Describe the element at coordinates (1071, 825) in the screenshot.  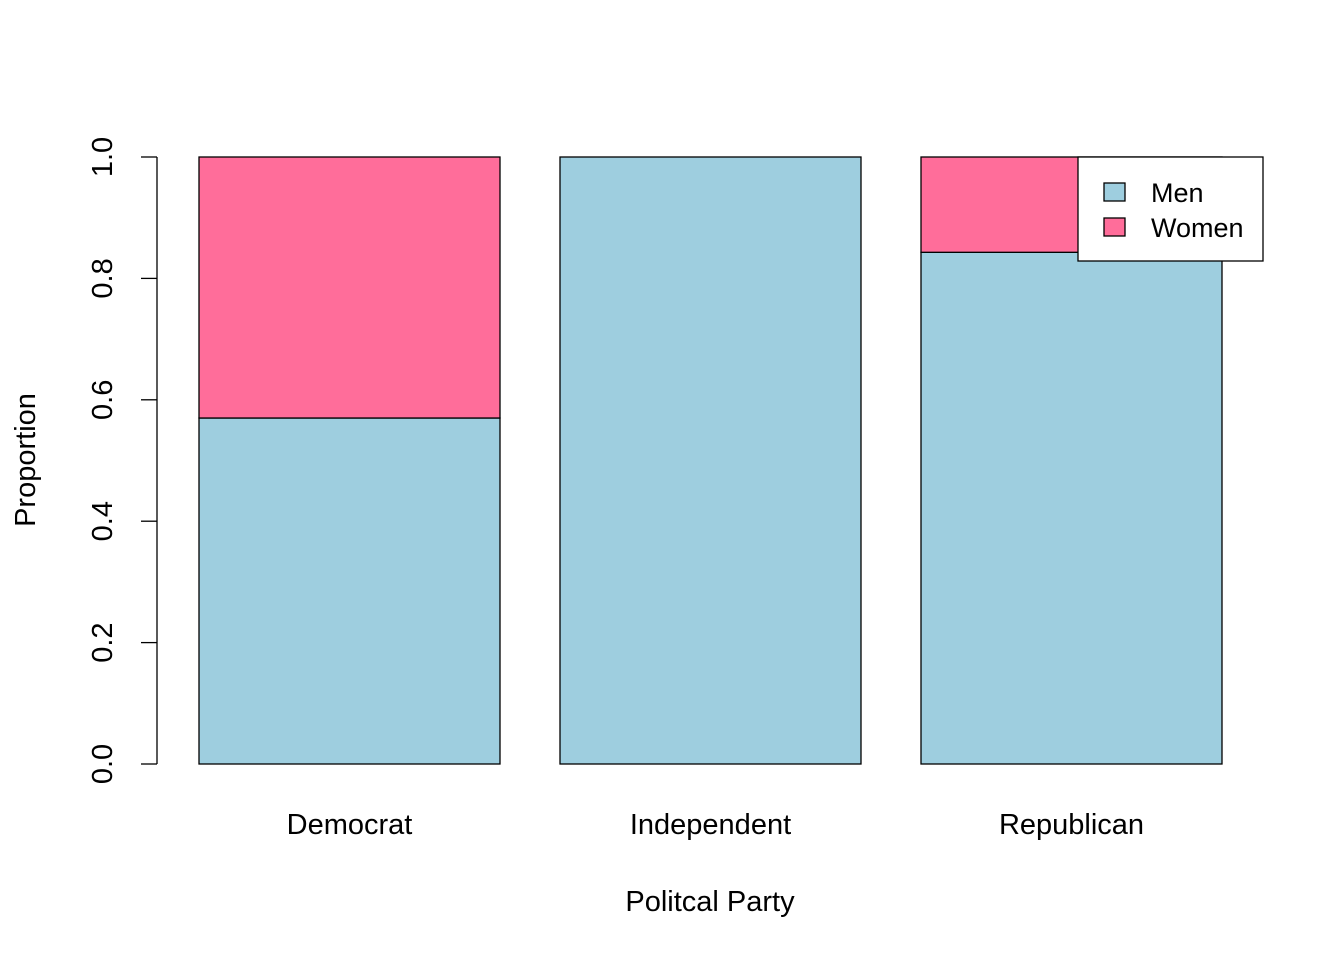
I see `x-tick-label: Republican` at that location.